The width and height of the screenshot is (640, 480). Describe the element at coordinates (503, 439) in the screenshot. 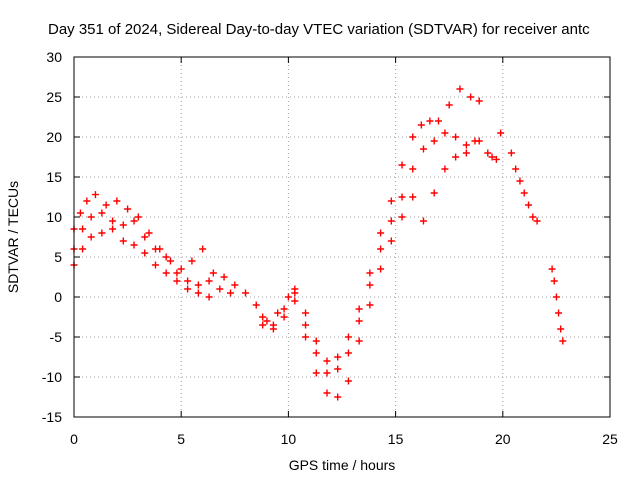

I see `x-tick-label: 20` at that location.